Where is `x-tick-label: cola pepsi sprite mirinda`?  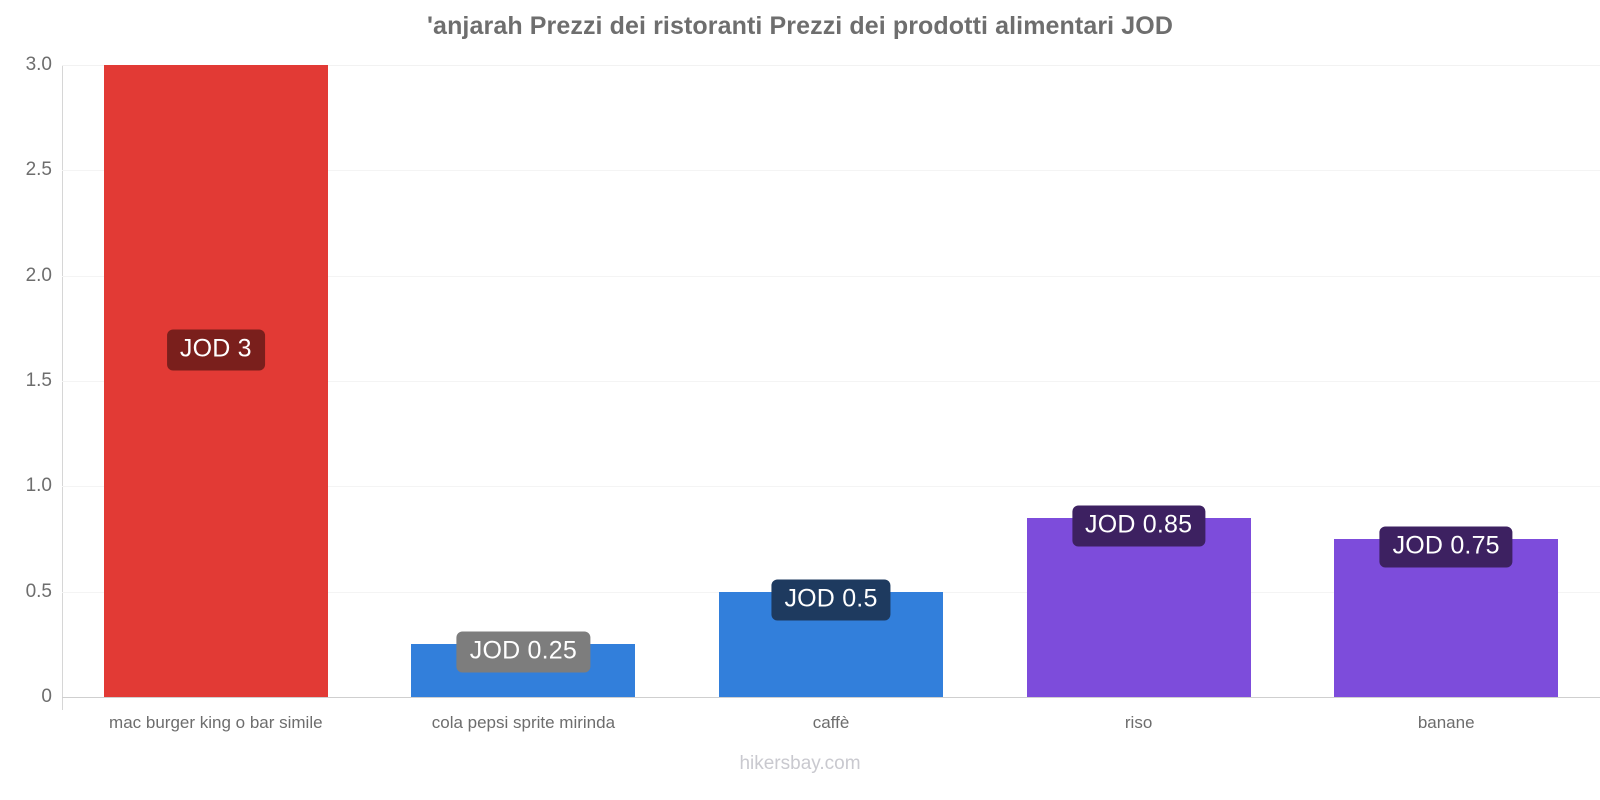
x-tick-label: cola pepsi sprite mirinda is located at coordinates (523, 722).